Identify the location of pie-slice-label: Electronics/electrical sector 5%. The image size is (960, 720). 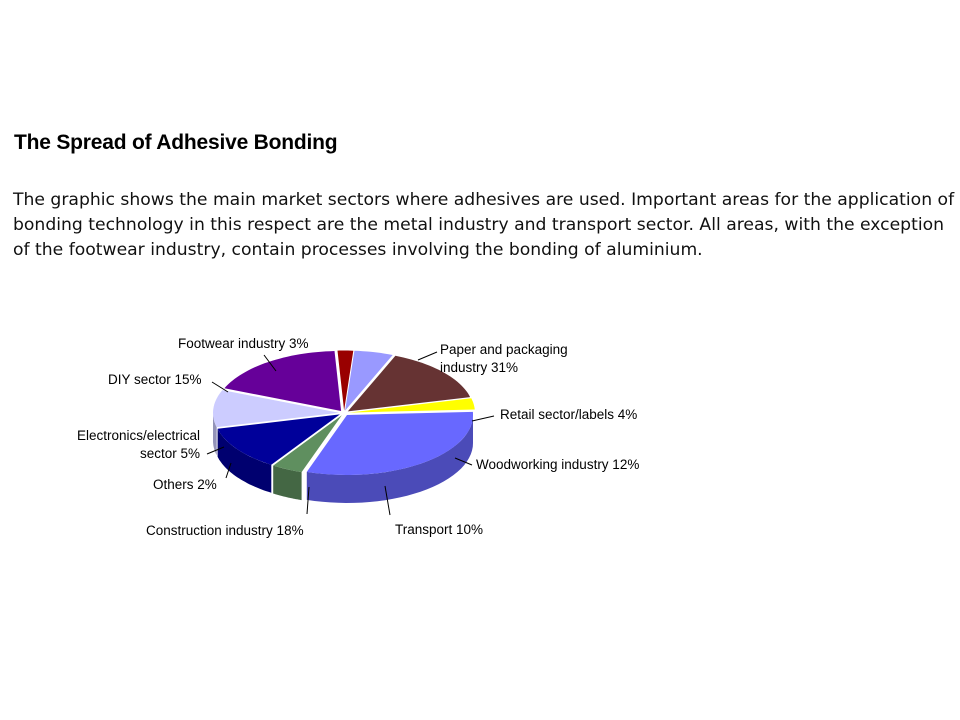
(138, 444).